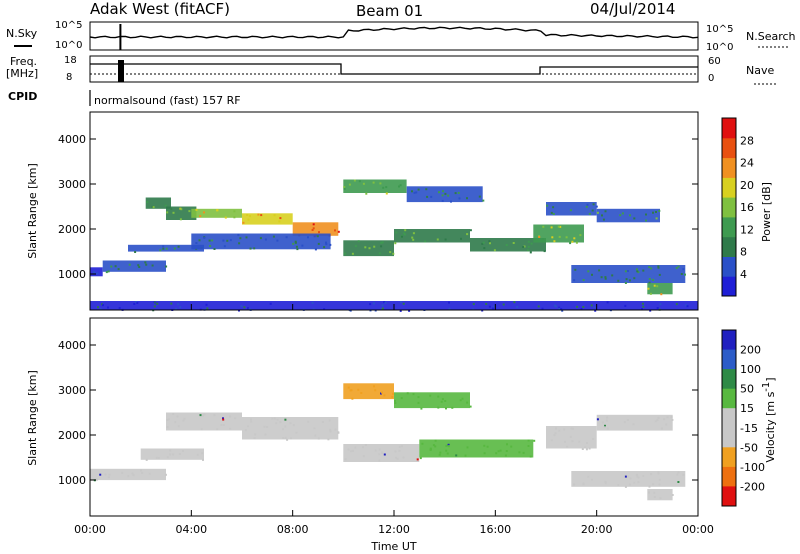  What do you see at coordinates (121, 71) in the screenshot?
I see `freq-gap-marker` at bounding box center [121, 71].